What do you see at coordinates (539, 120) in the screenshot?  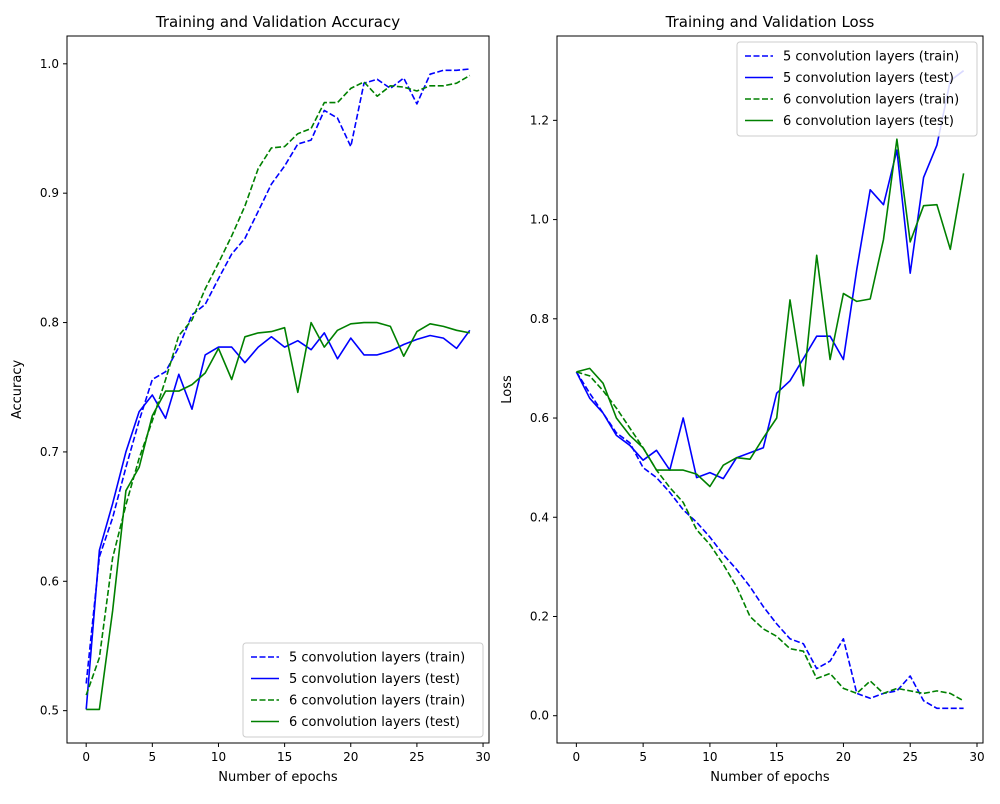 I see `y-tick-label: 1.2` at bounding box center [539, 120].